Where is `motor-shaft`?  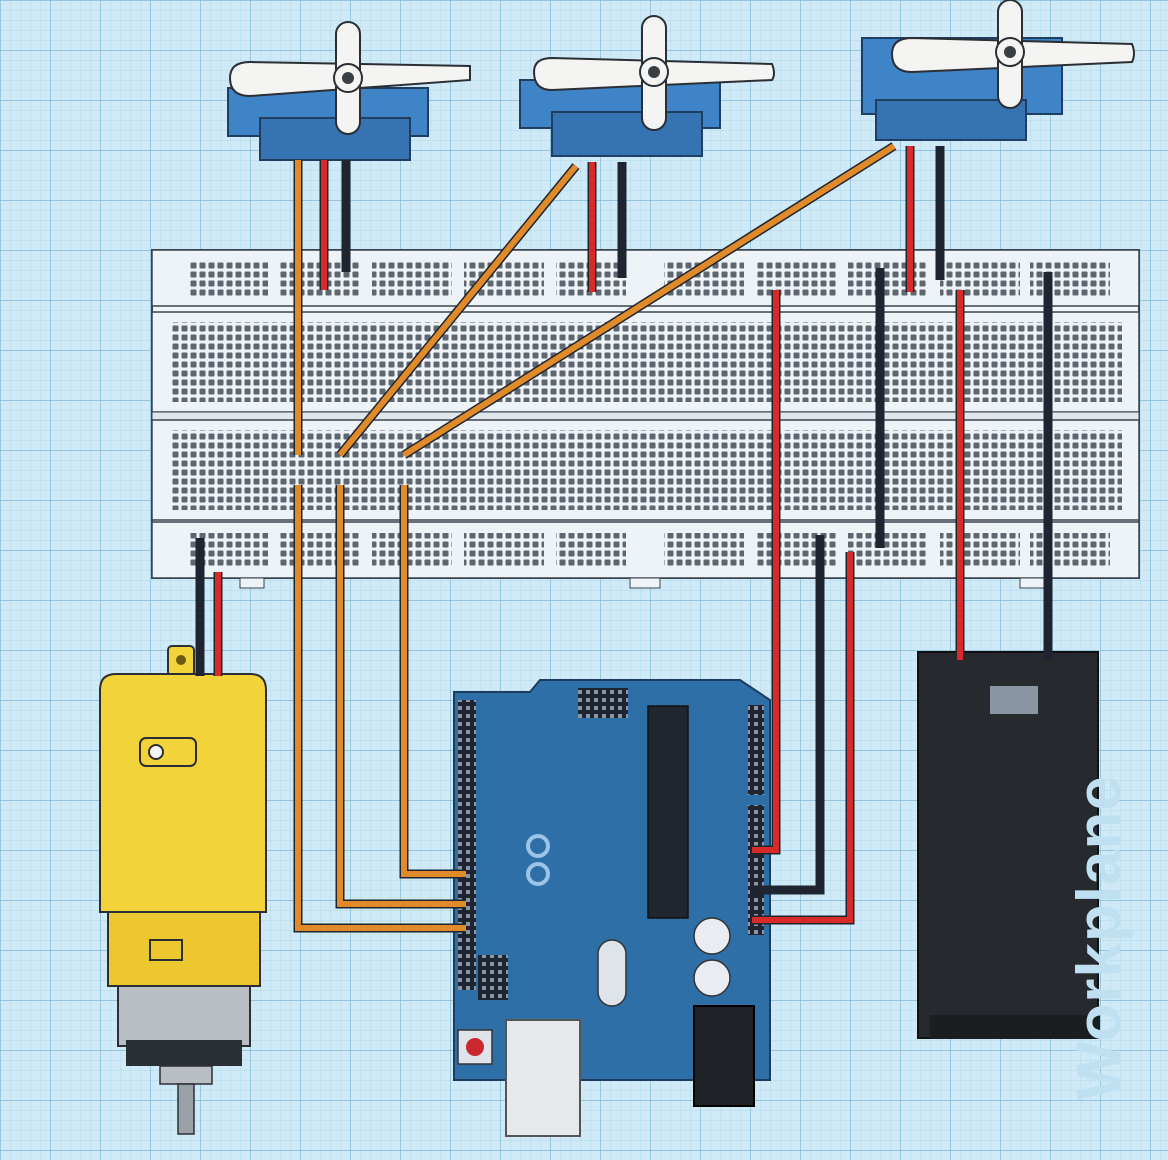 motor-shaft is located at coordinates (186, 1109).